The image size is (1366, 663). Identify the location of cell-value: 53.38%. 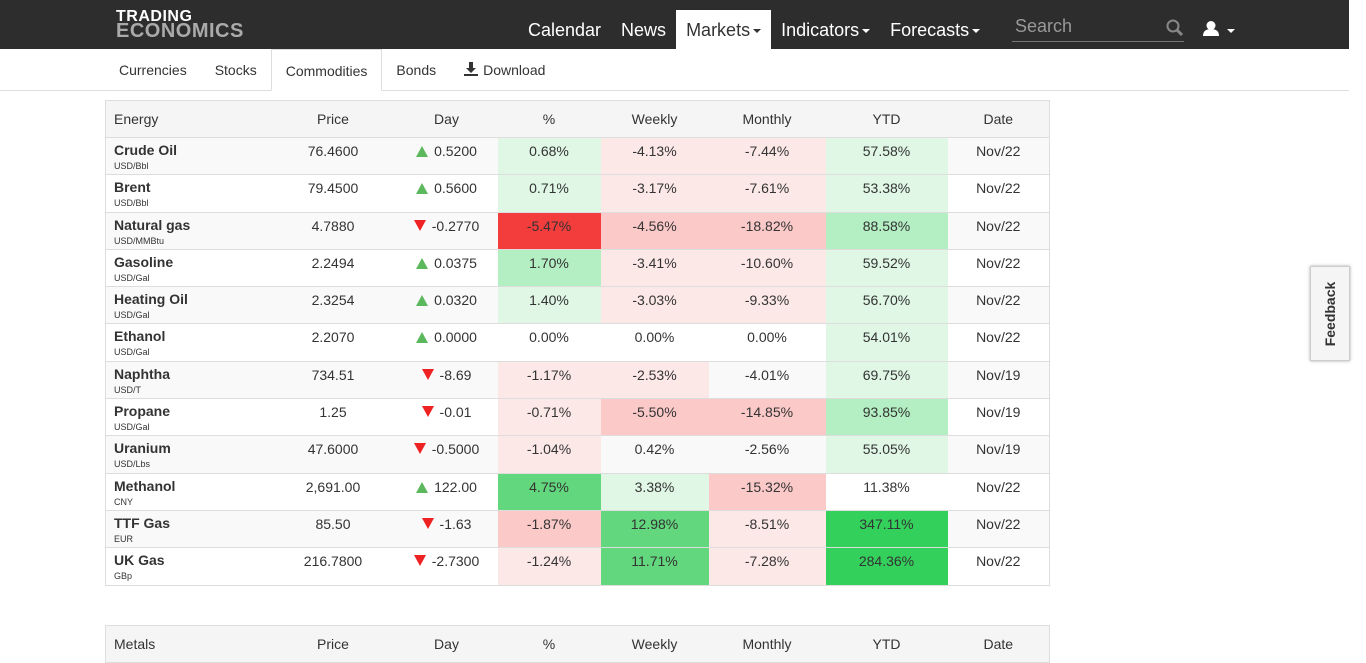
(886, 188).